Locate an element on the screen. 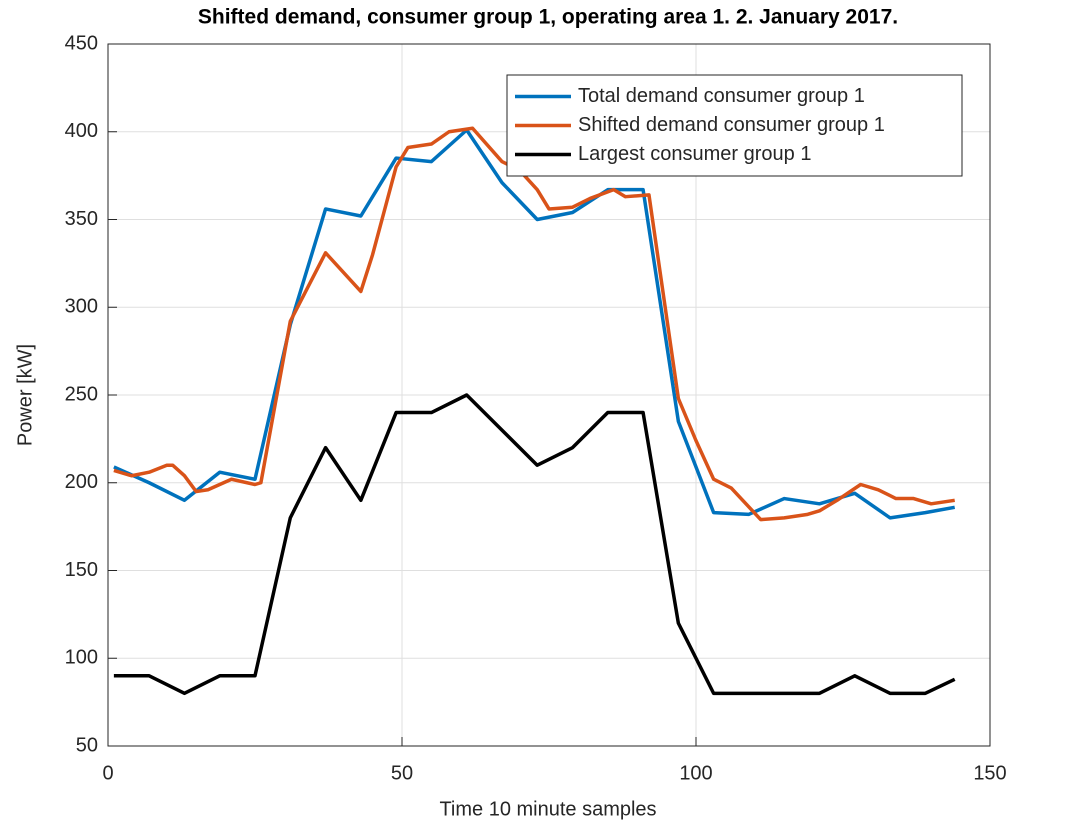  y-tick-label: 300 is located at coordinates (81, 307).